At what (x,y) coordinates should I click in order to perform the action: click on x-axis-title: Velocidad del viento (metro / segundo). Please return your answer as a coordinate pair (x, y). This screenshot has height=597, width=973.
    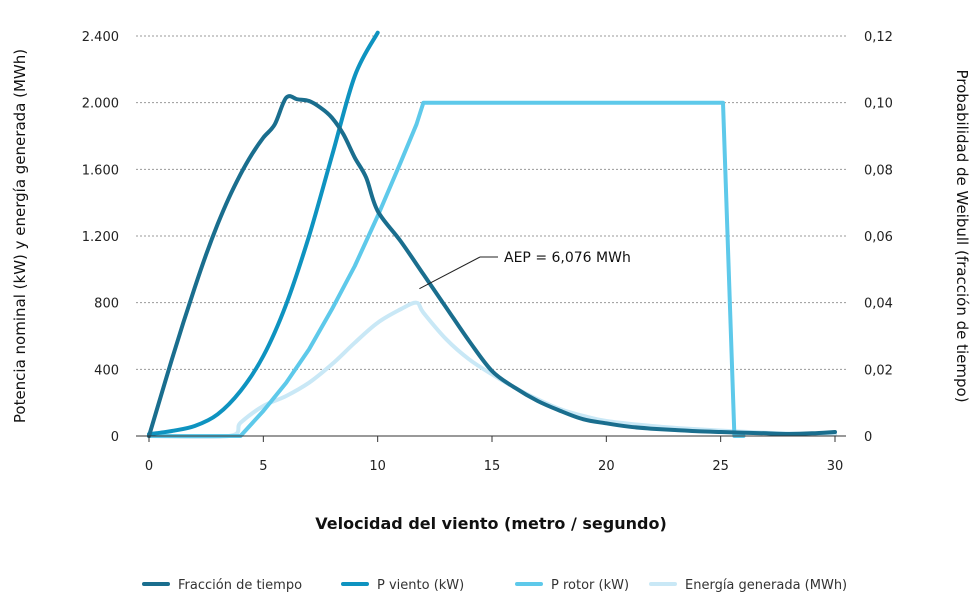
    Looking at the image, I should click on (491, 523).